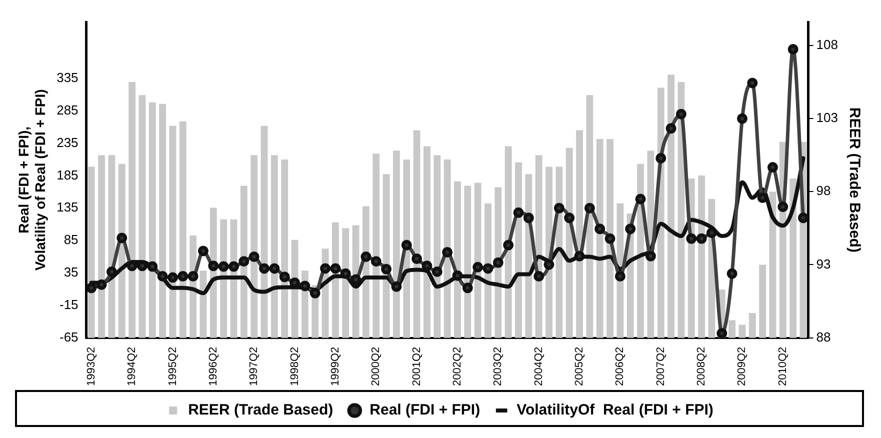  I want to click on x-tick-label: 2009Q2, so click(742, 366).